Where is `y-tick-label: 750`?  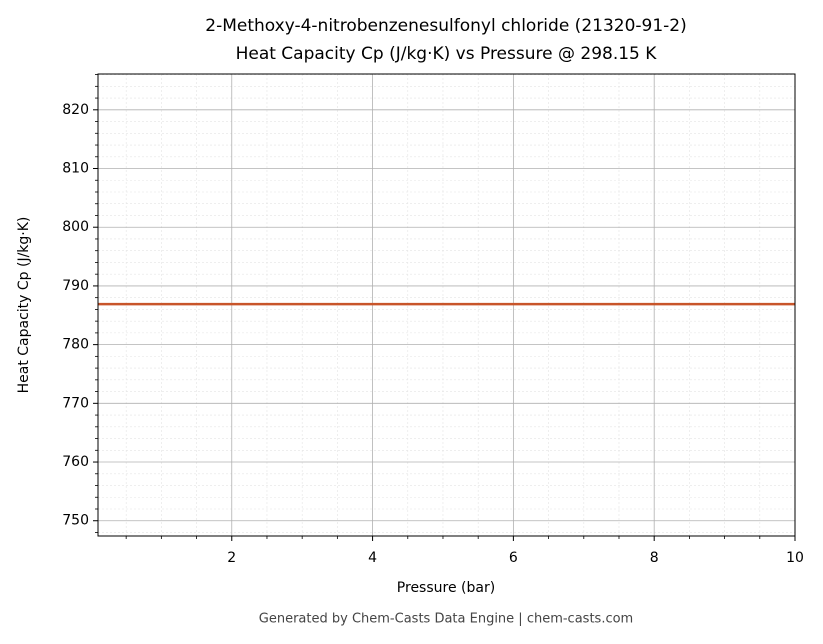
y-tick-label: 750 is located at coordinates (75, 521).